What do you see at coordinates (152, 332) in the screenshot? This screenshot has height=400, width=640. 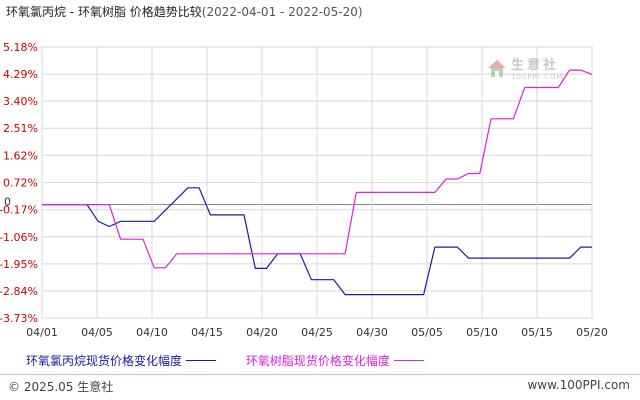 I see `x-tick-label: 04/10` at bounding box center [152, 332].